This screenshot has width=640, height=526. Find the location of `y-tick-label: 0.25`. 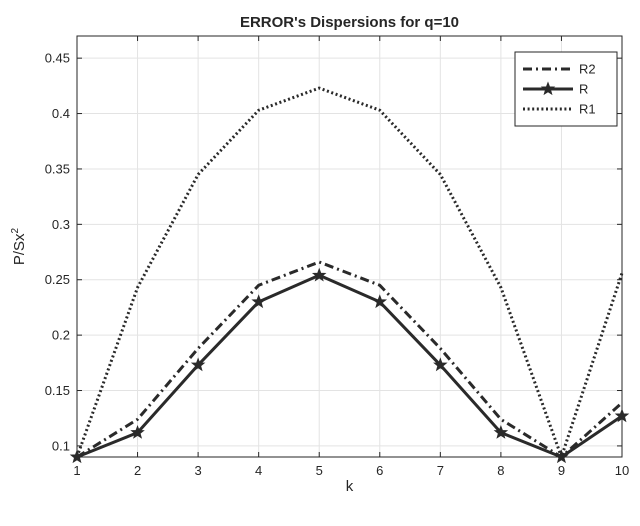

y-tick-label: 0.25 is located at coordinates (57, 279).